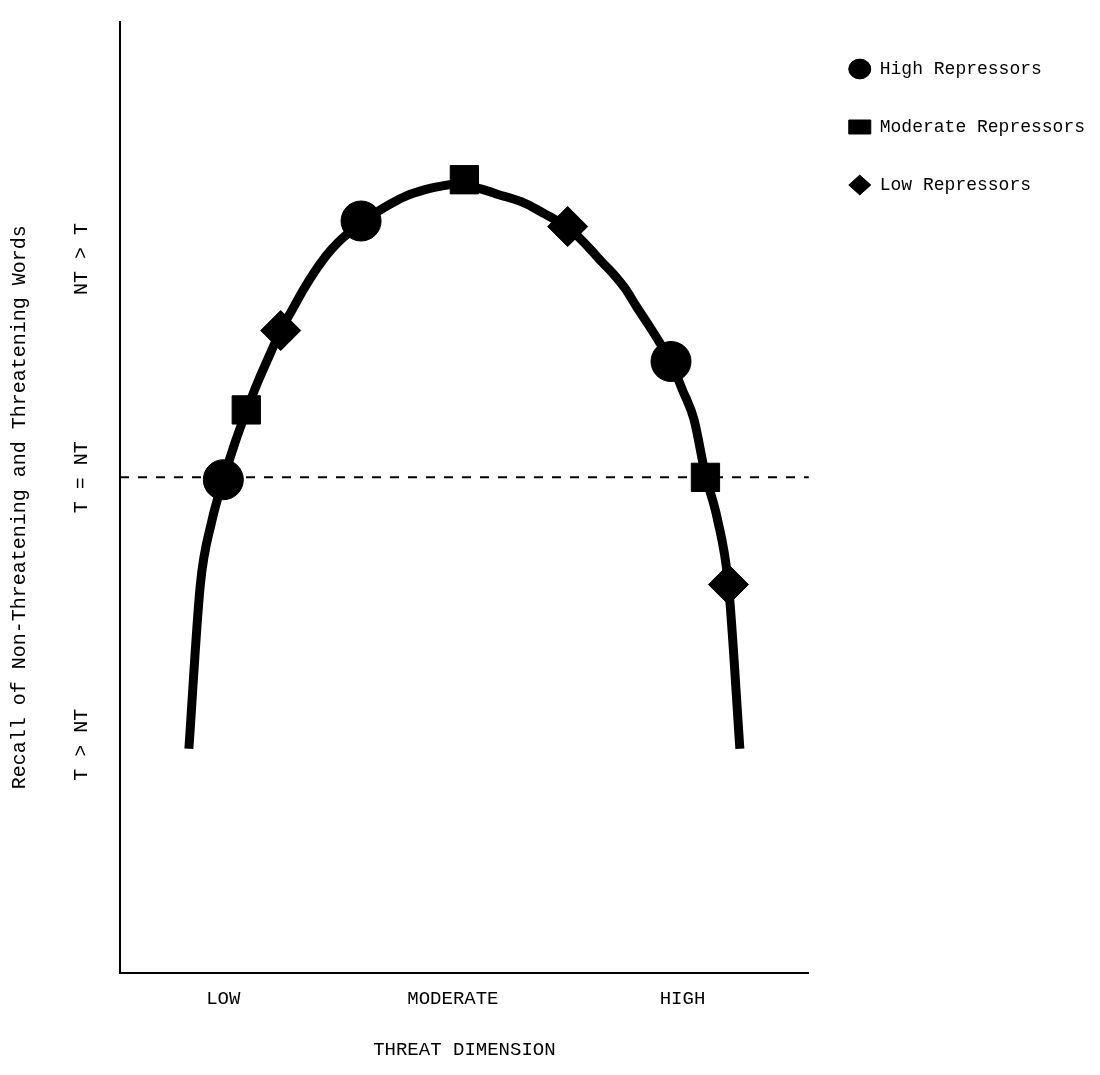  I want to click on text: NT > T, so click(82, 259).